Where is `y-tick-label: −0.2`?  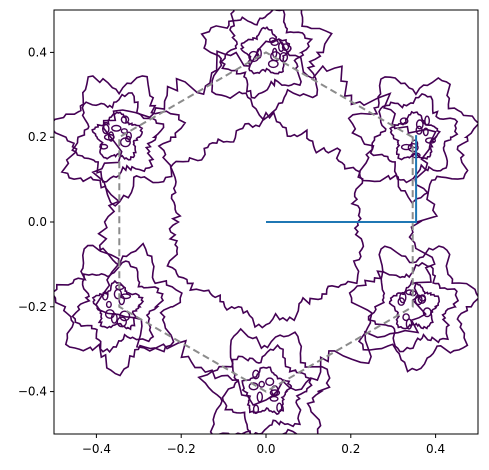 y-tick-label: −0.2 is located at coordinates (32, 307).